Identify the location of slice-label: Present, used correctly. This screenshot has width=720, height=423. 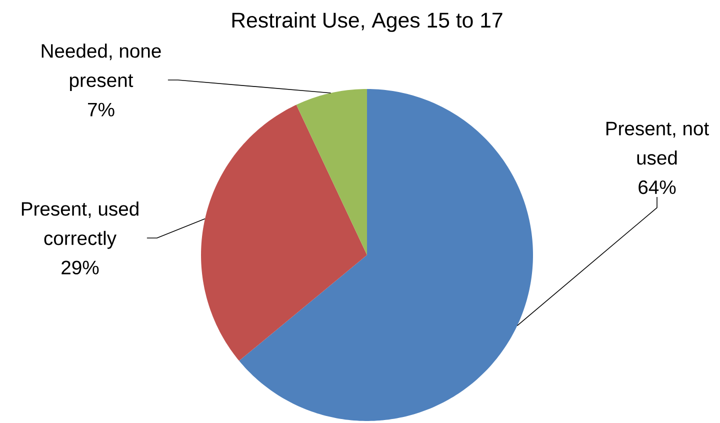
(80, 225).